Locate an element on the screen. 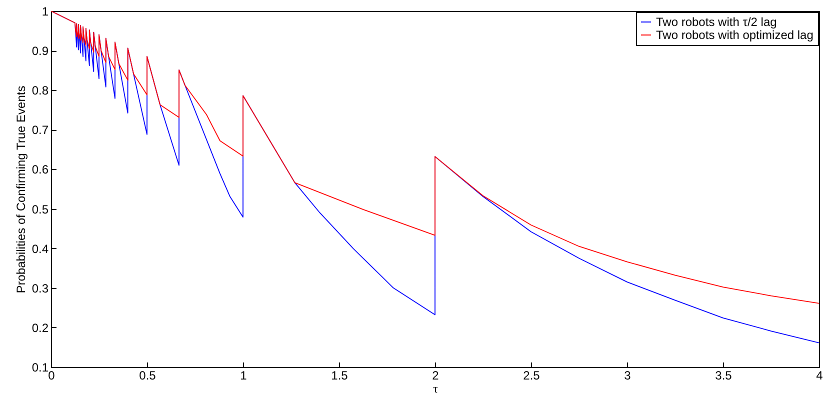 Image resolution: width=830 pixels, height=397 pixels. y-tick-label: 0.2 is located at coordinates (40, 327).